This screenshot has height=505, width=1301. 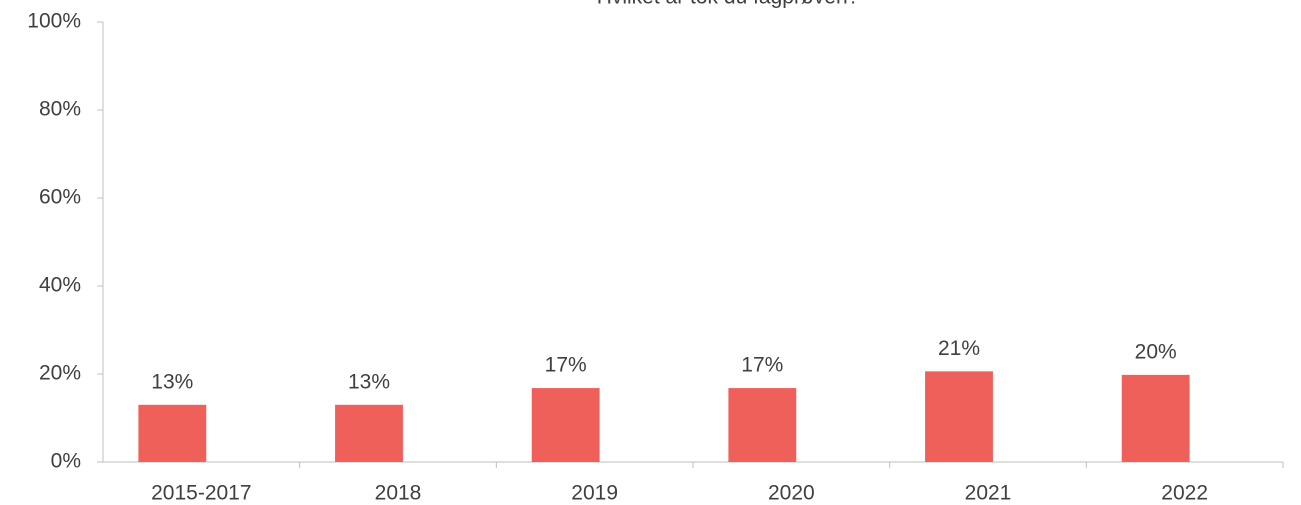 What do you see at coordinates (791, 493) in the screenshot?
I see `x-tick-label: 2020` at bounding box center [791, 493].